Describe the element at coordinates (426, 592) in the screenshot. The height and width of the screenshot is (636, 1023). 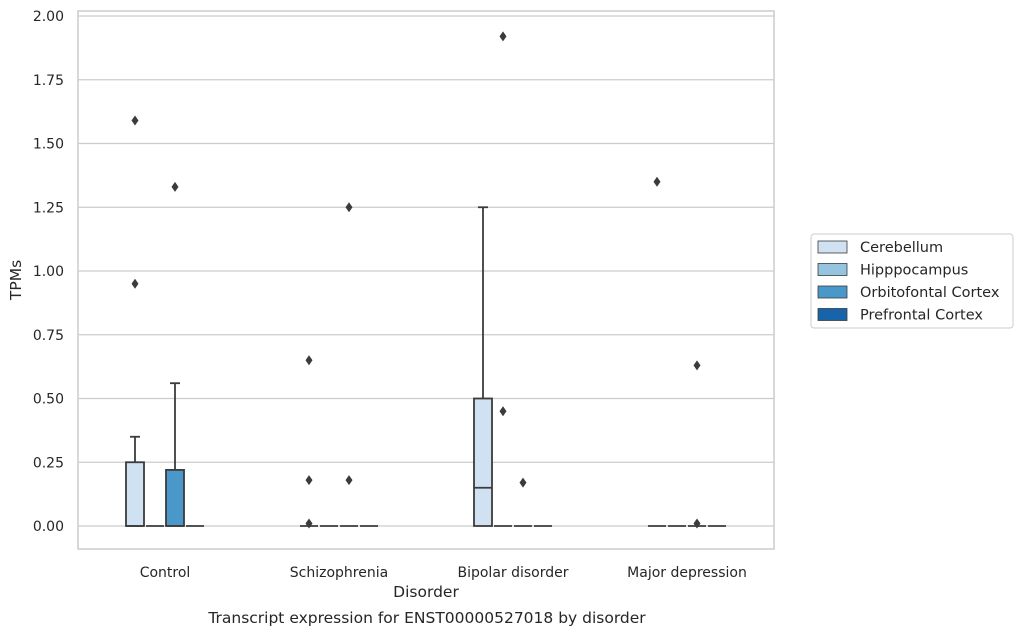
I see `x-axis-title: Disorder` at that location.